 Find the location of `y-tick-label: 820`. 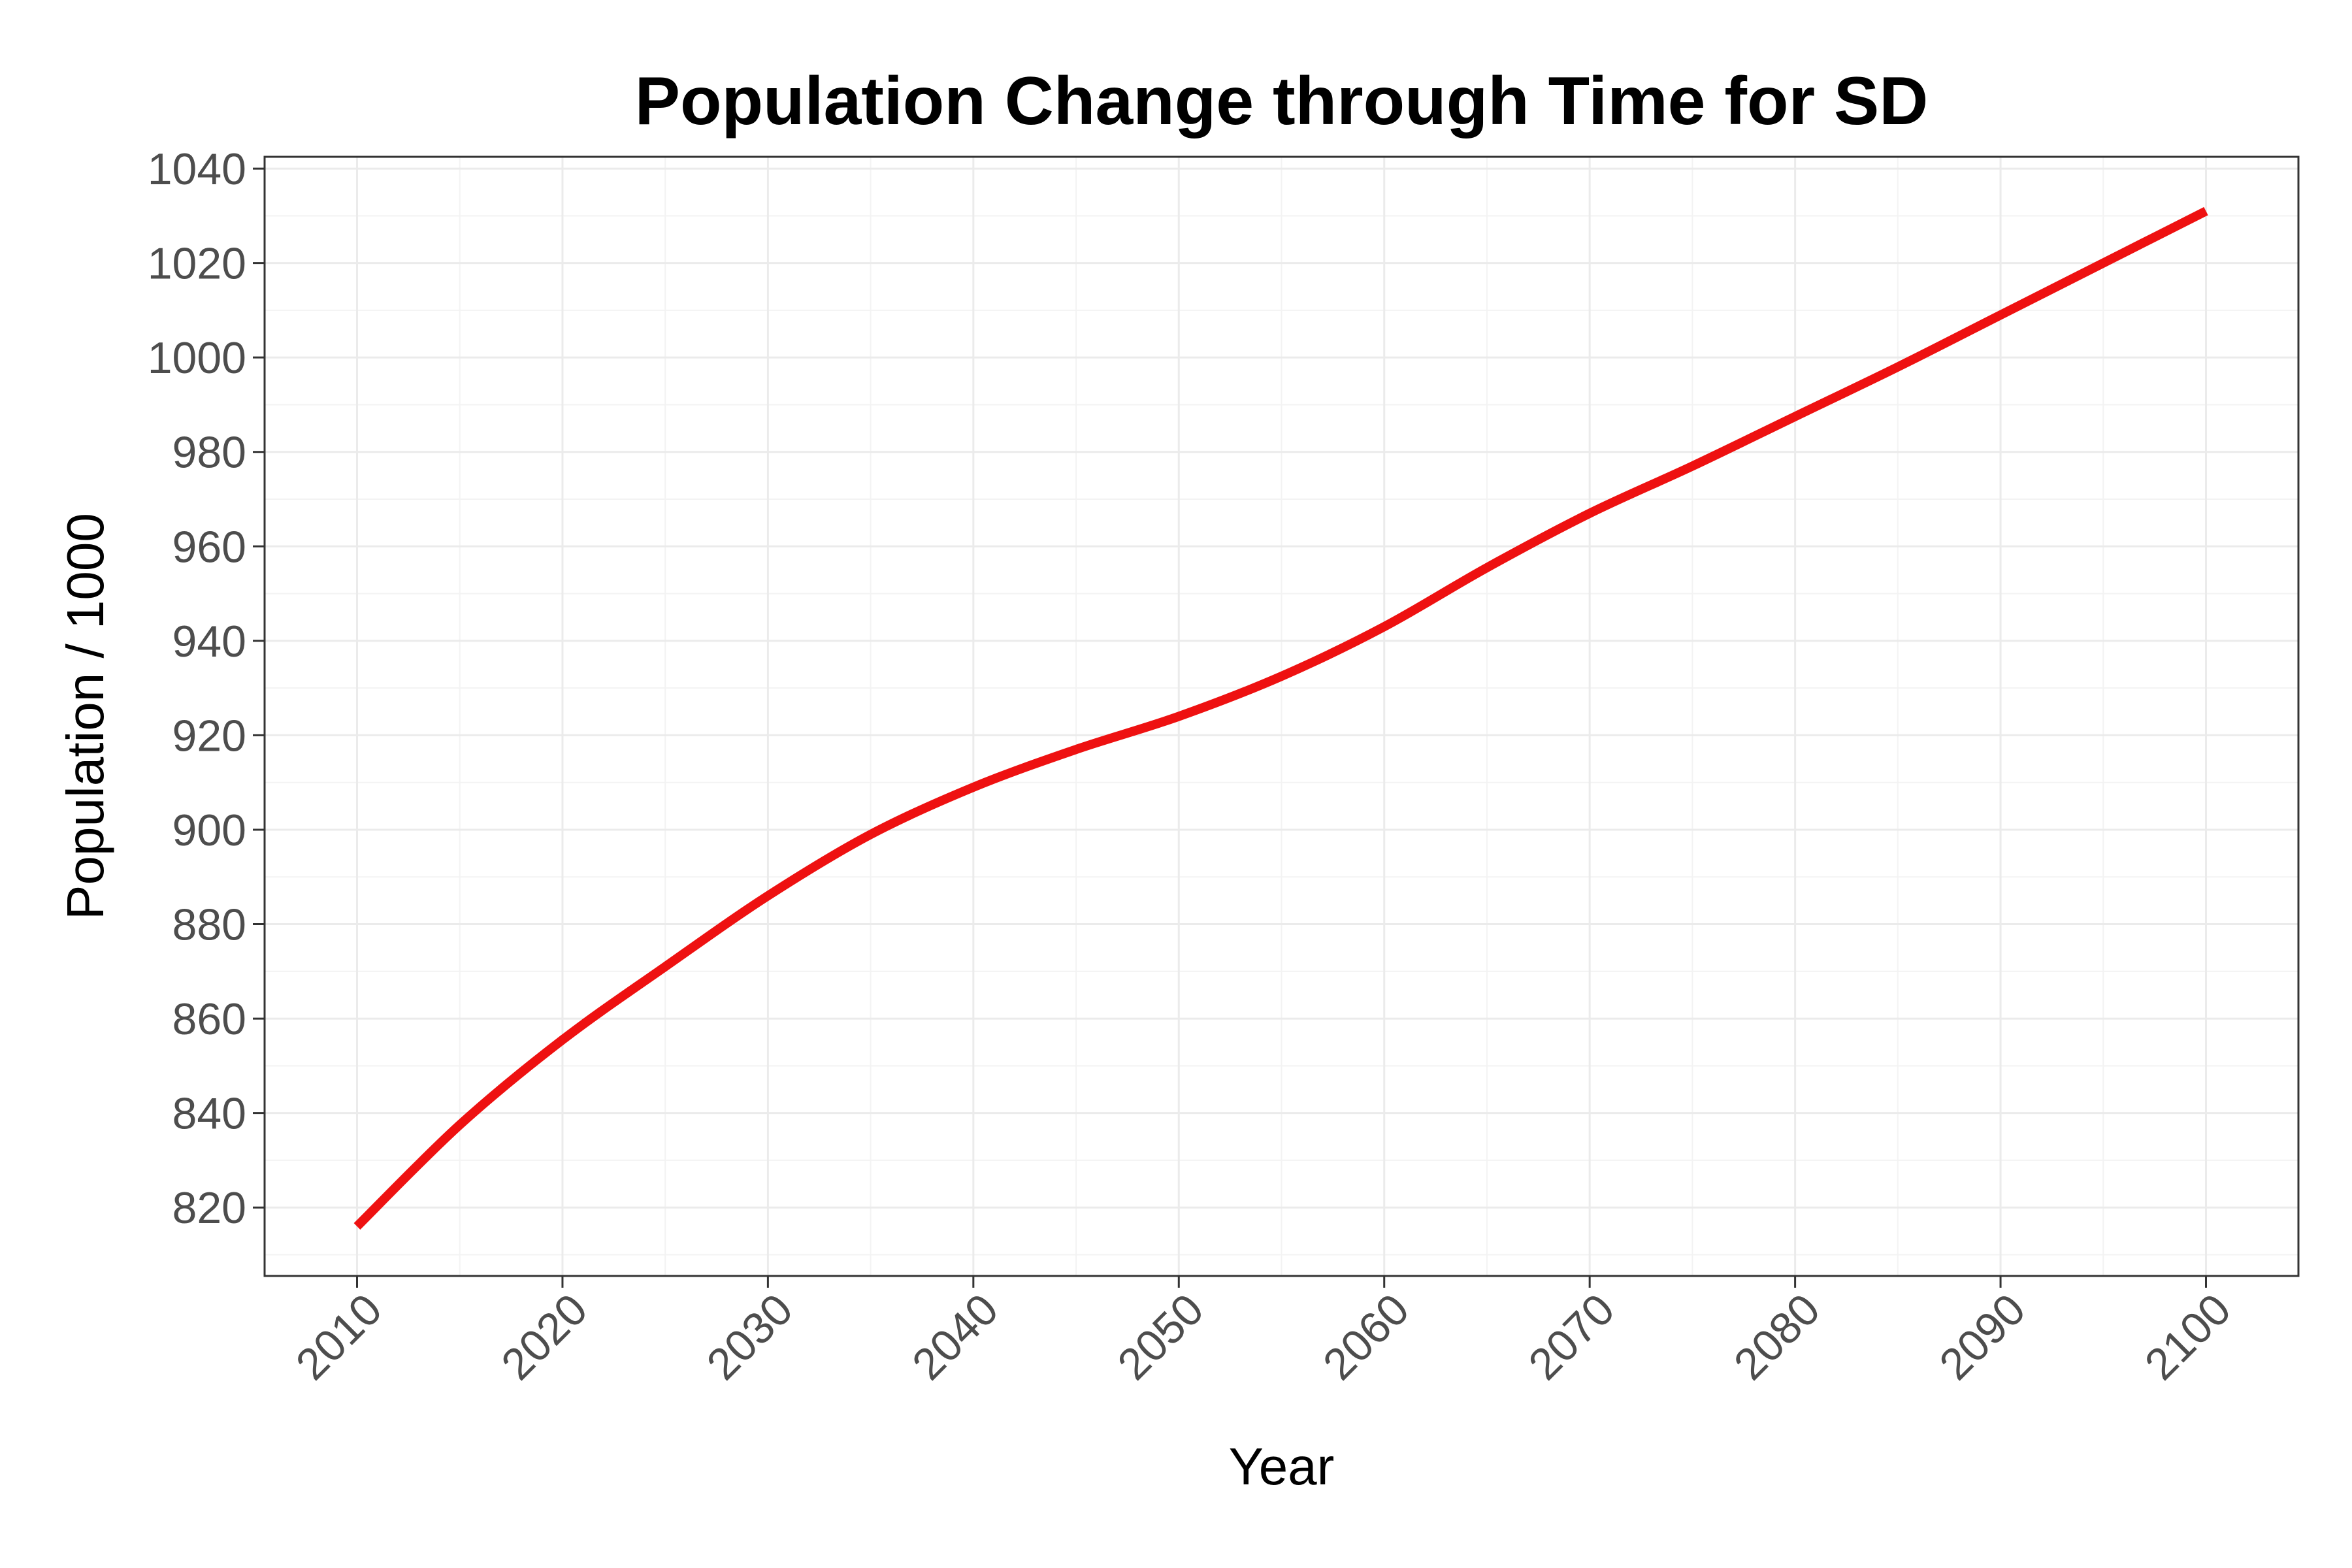

y-tick-label: 820 is located at coordinates (209, 1208).